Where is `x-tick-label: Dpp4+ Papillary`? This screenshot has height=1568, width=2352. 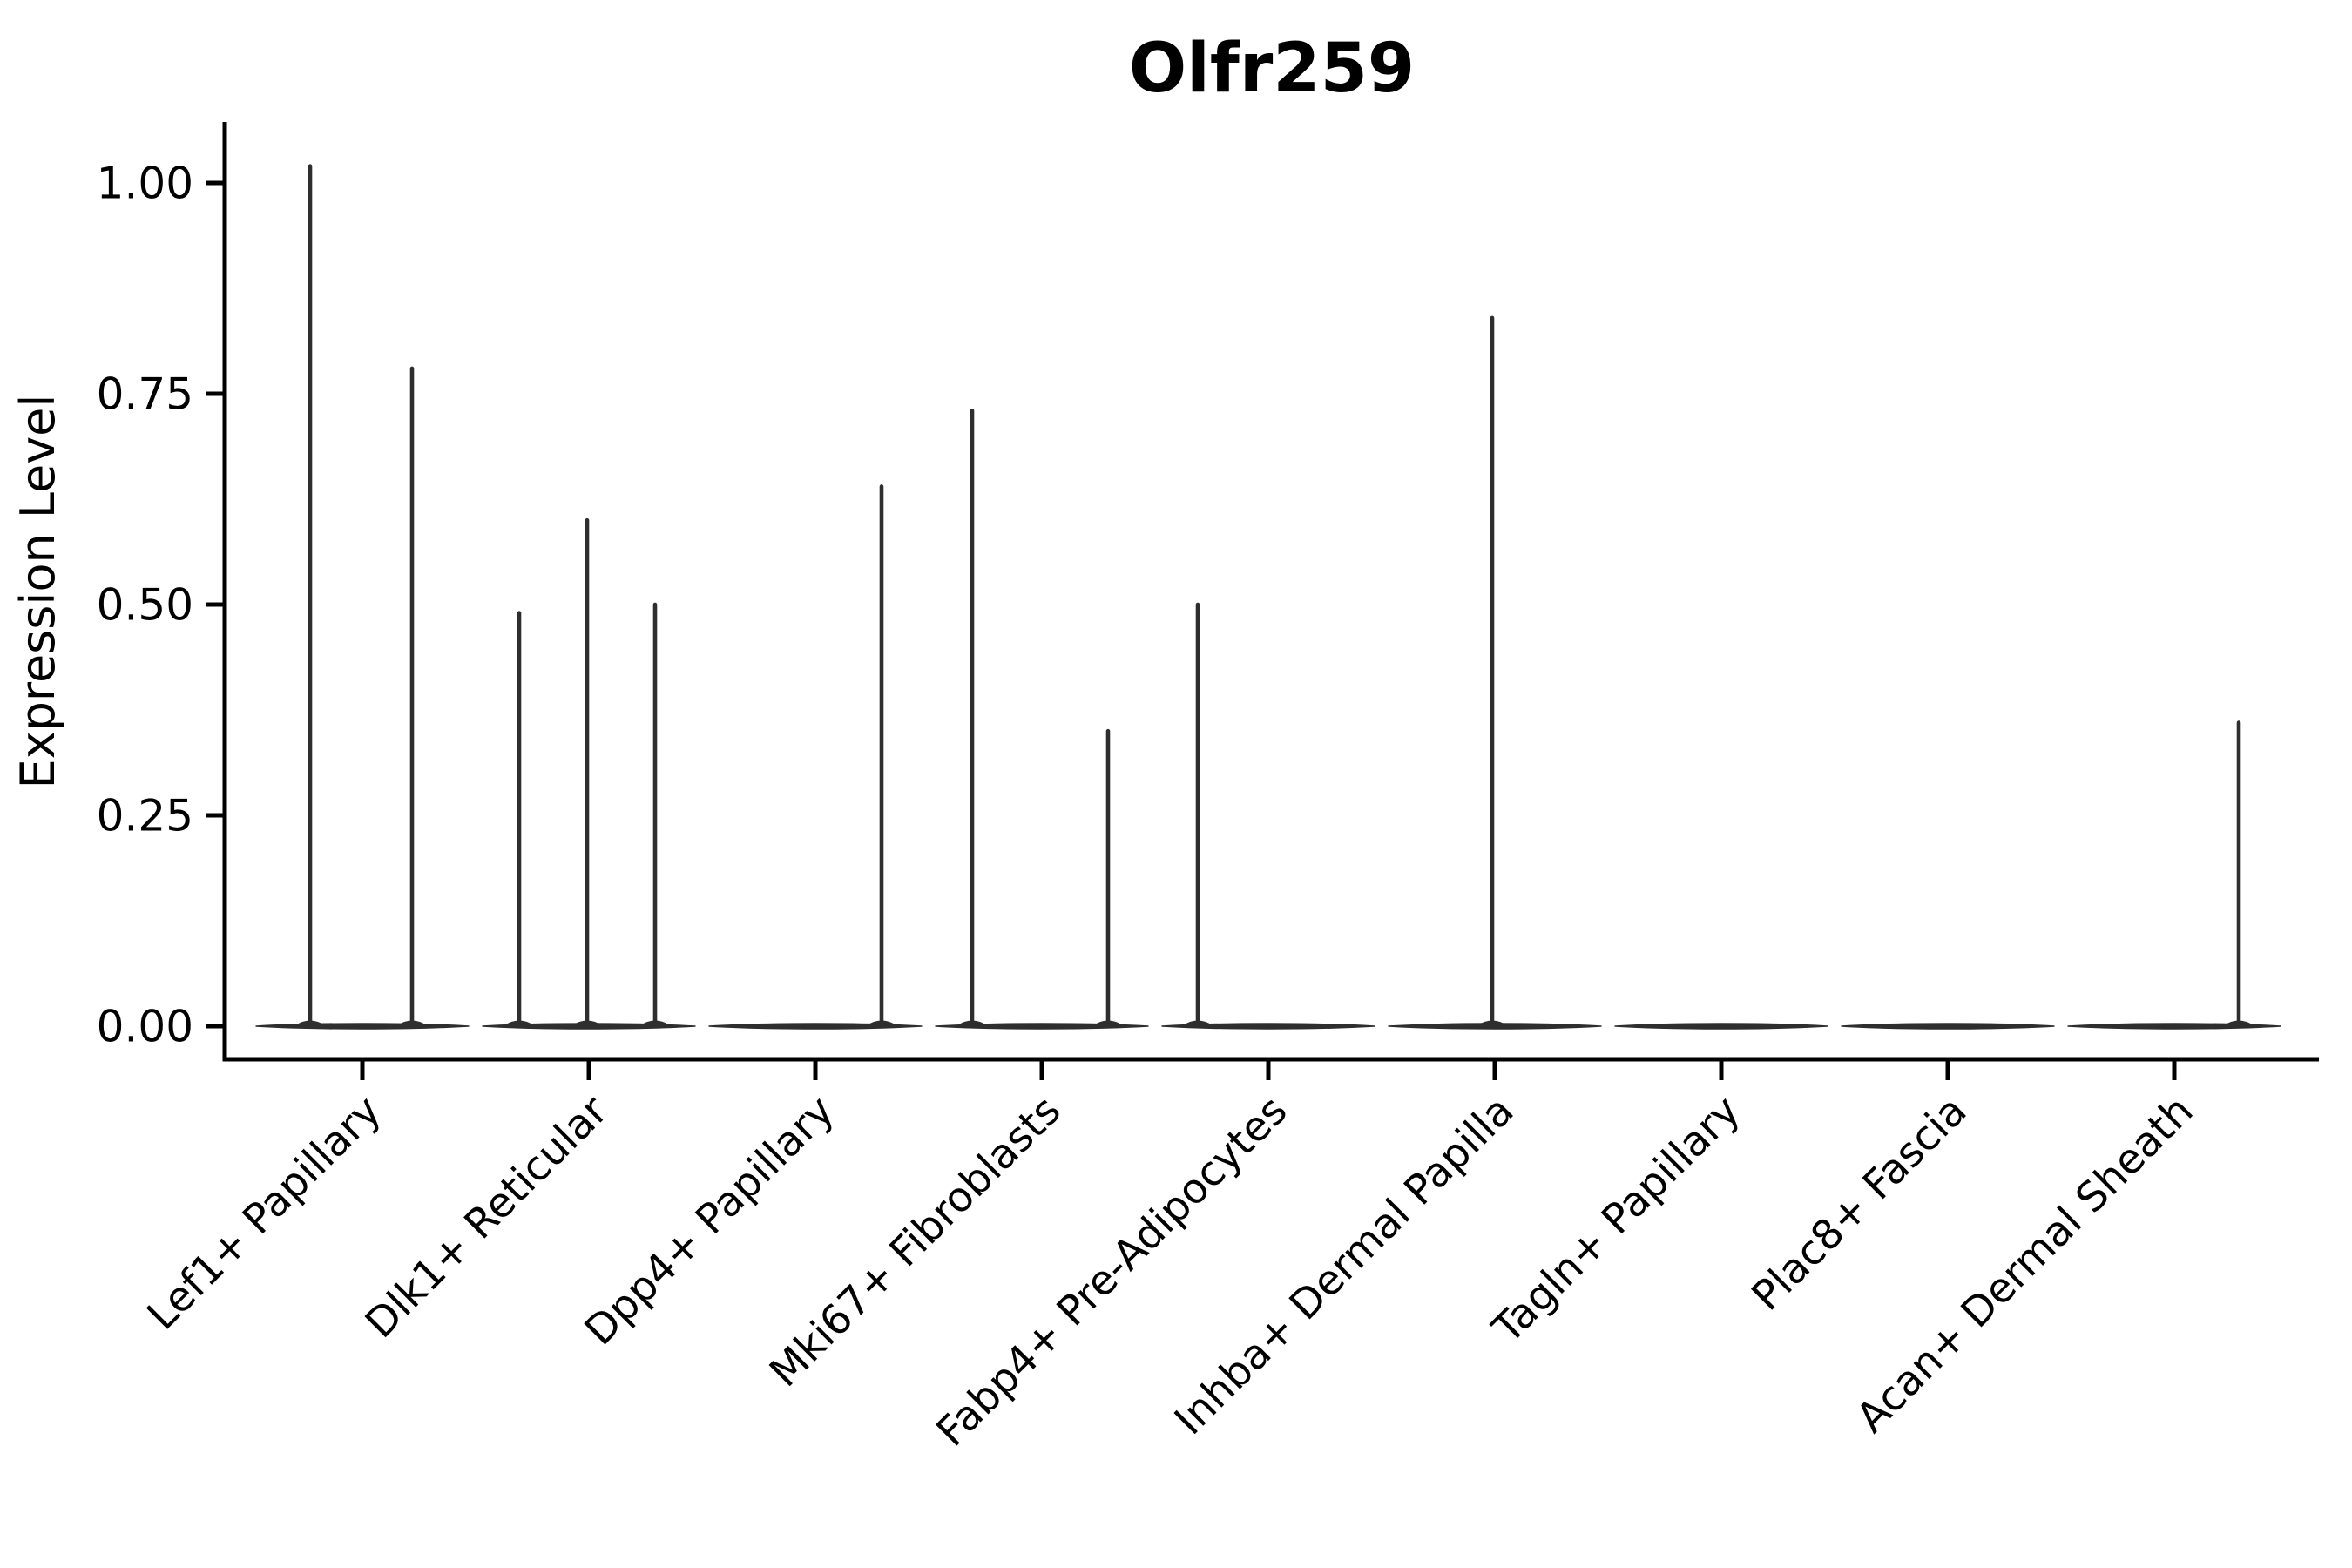
x-tick-label: Dpp4+ Papillary is located at coordinates (710, 1221).